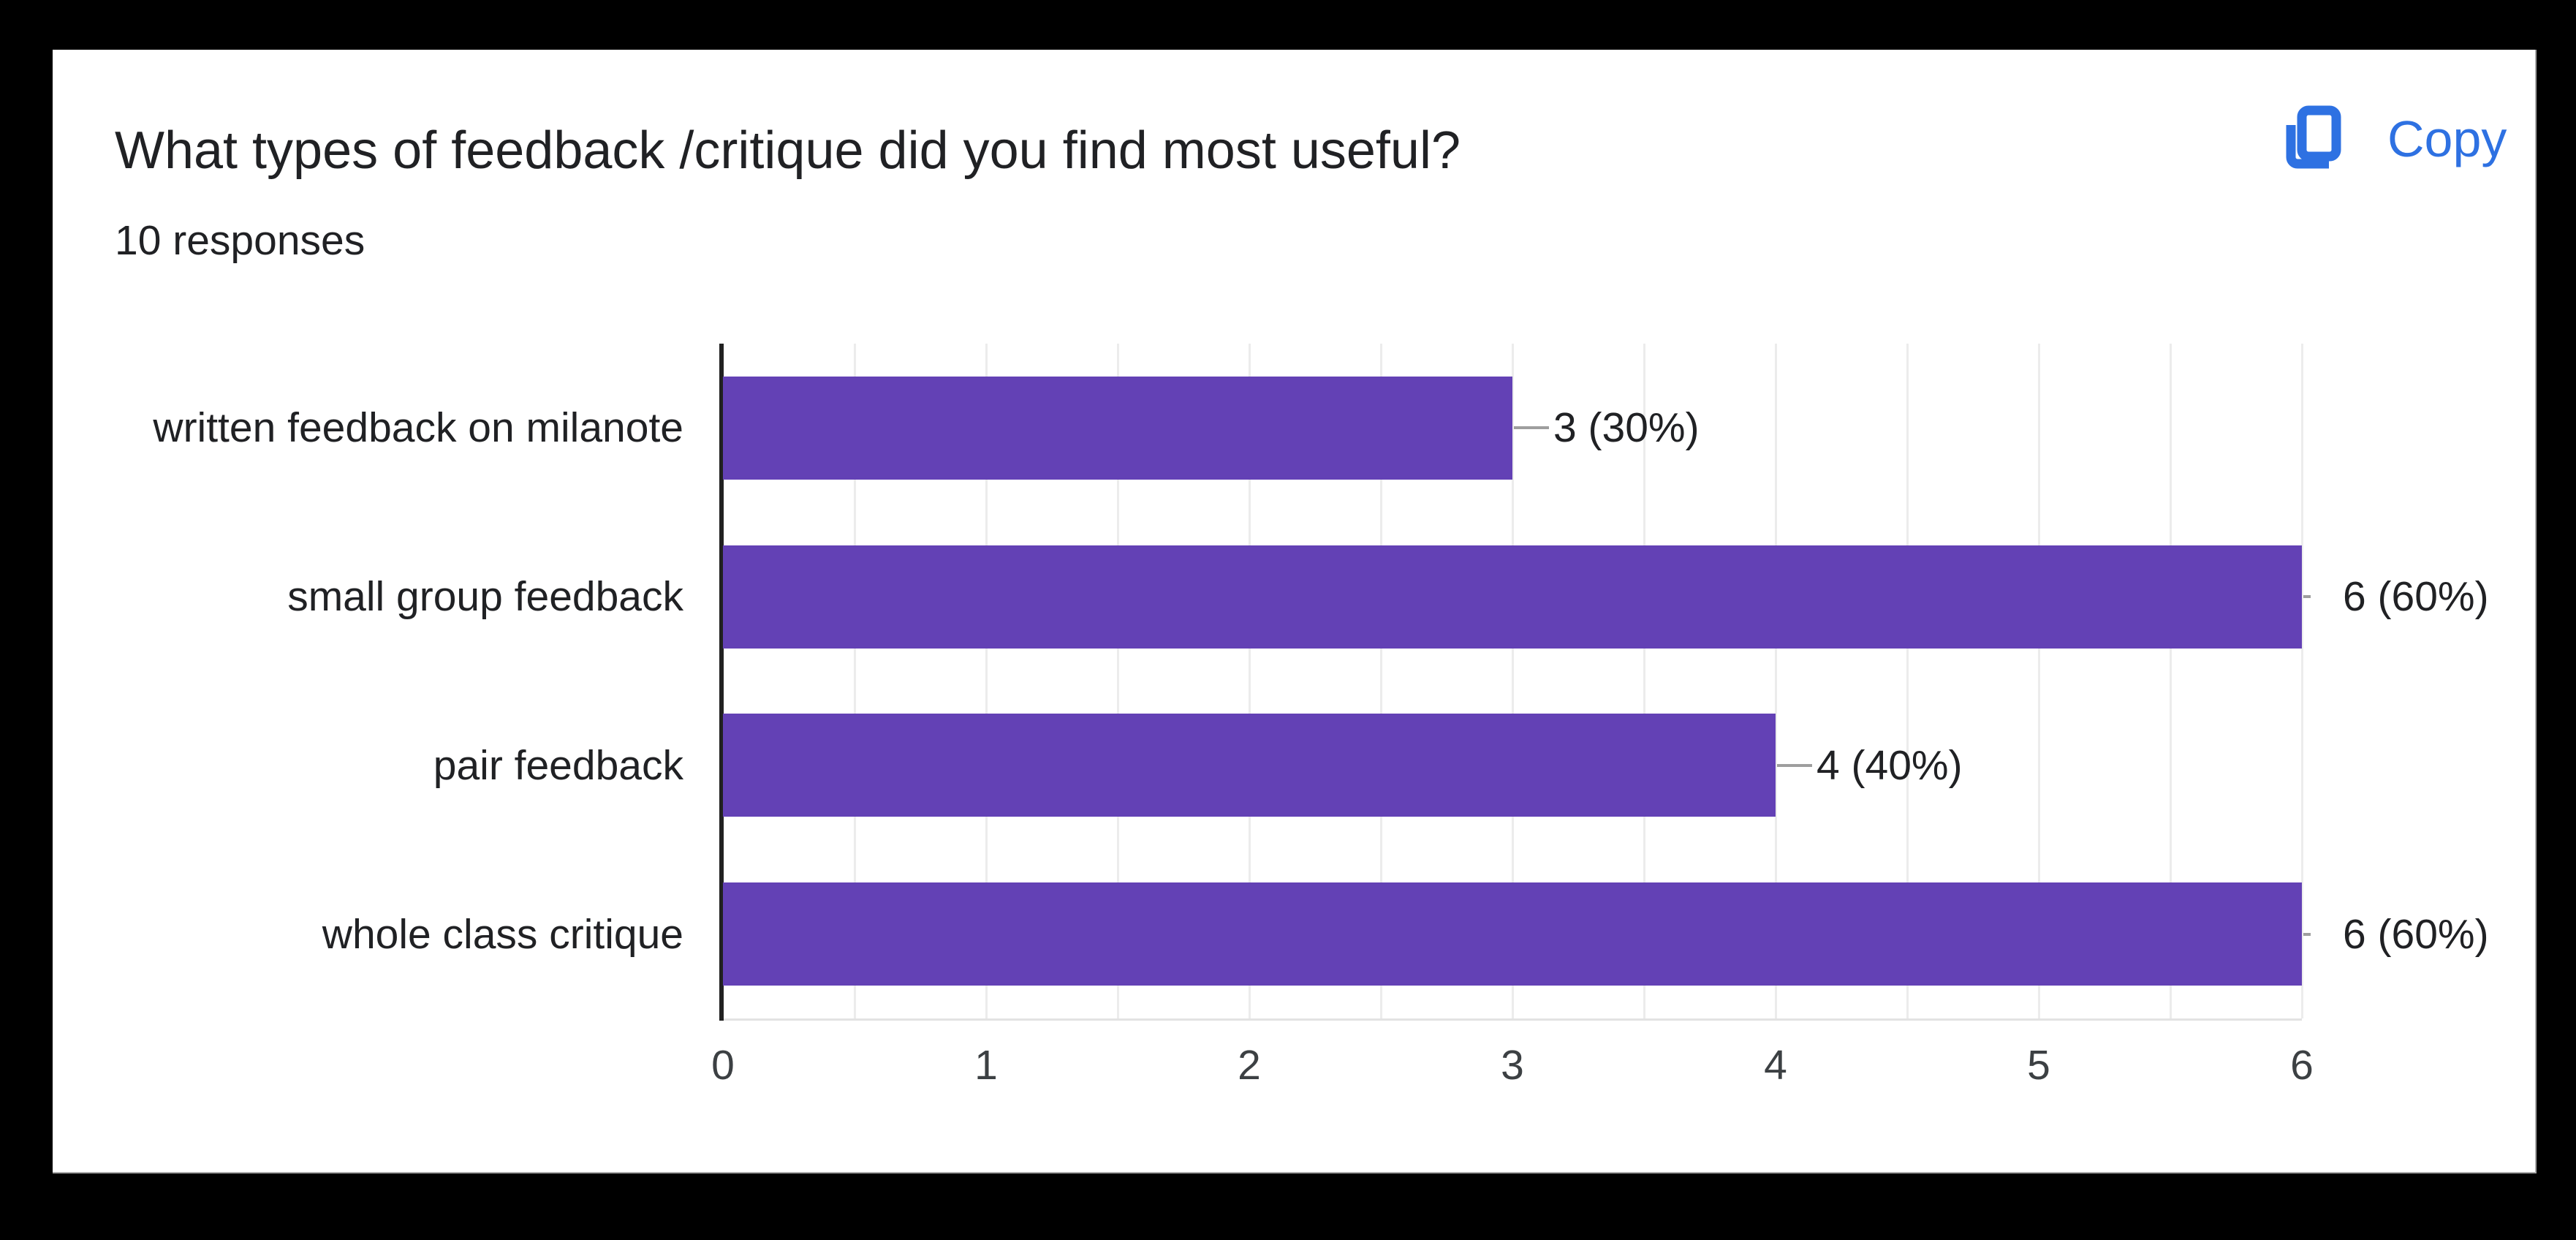  What do you see at coordinates (502, 934) in the screenshot?
I see `category-label: whole class critique` at bounding box center [502, 934].